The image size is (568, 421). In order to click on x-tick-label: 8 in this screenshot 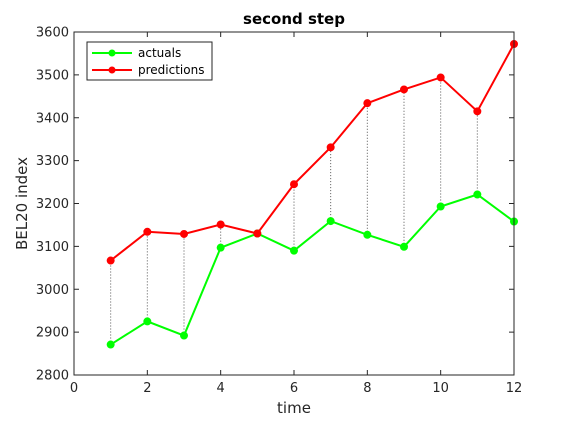, I will do `click(367, 388)`.